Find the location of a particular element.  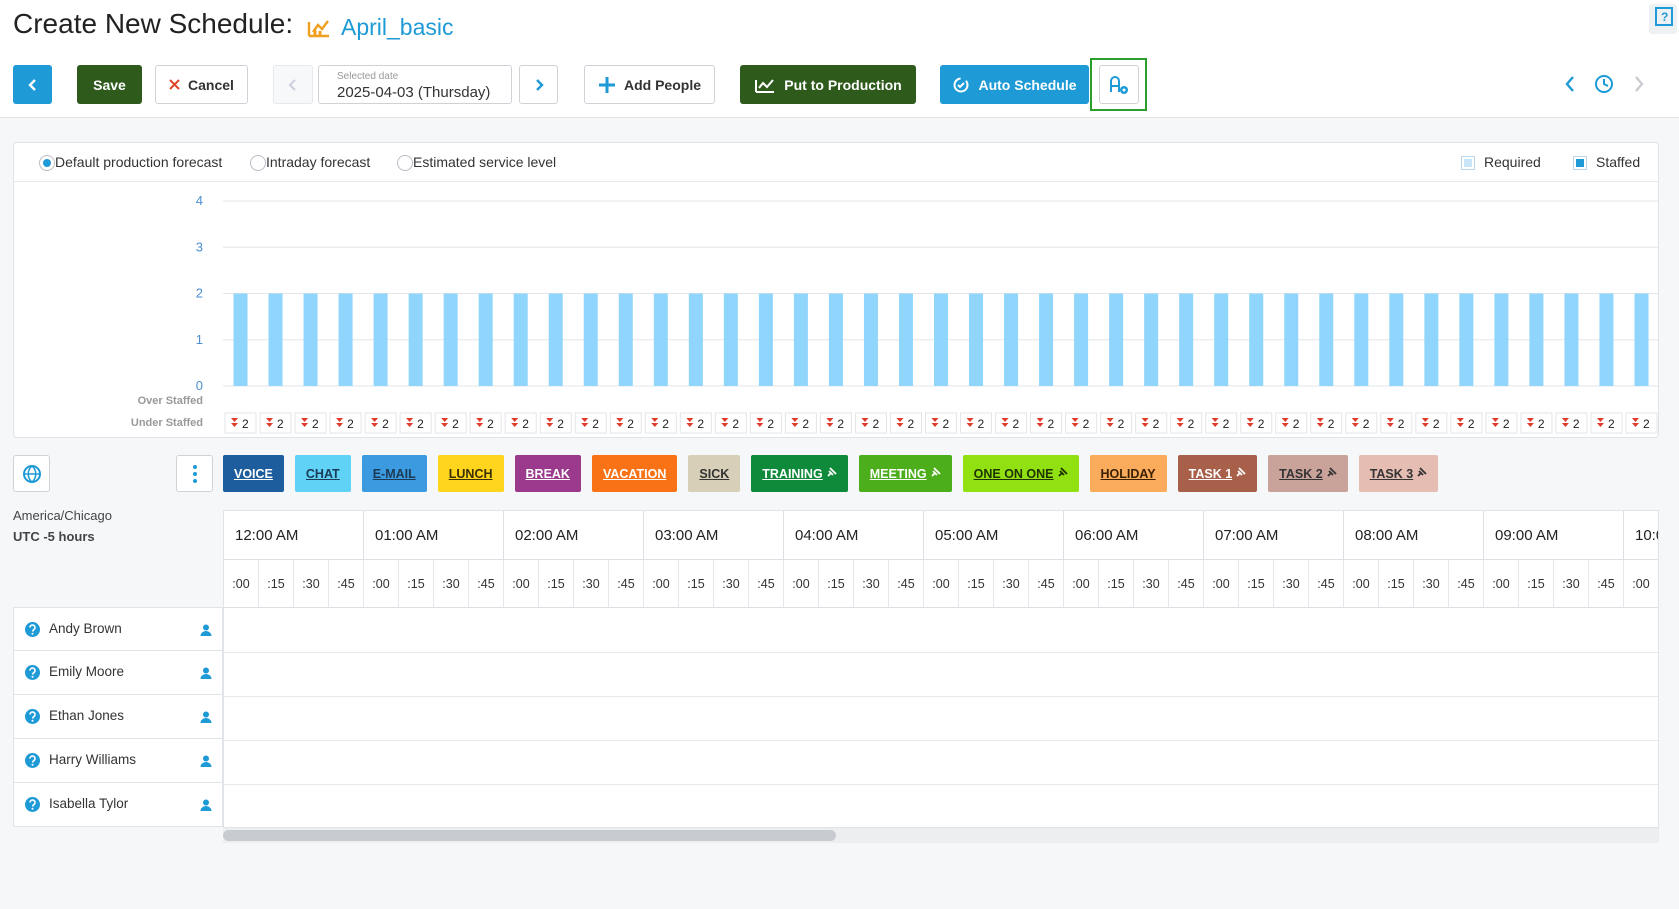

settings-button is located at coordinates (1119, 84).